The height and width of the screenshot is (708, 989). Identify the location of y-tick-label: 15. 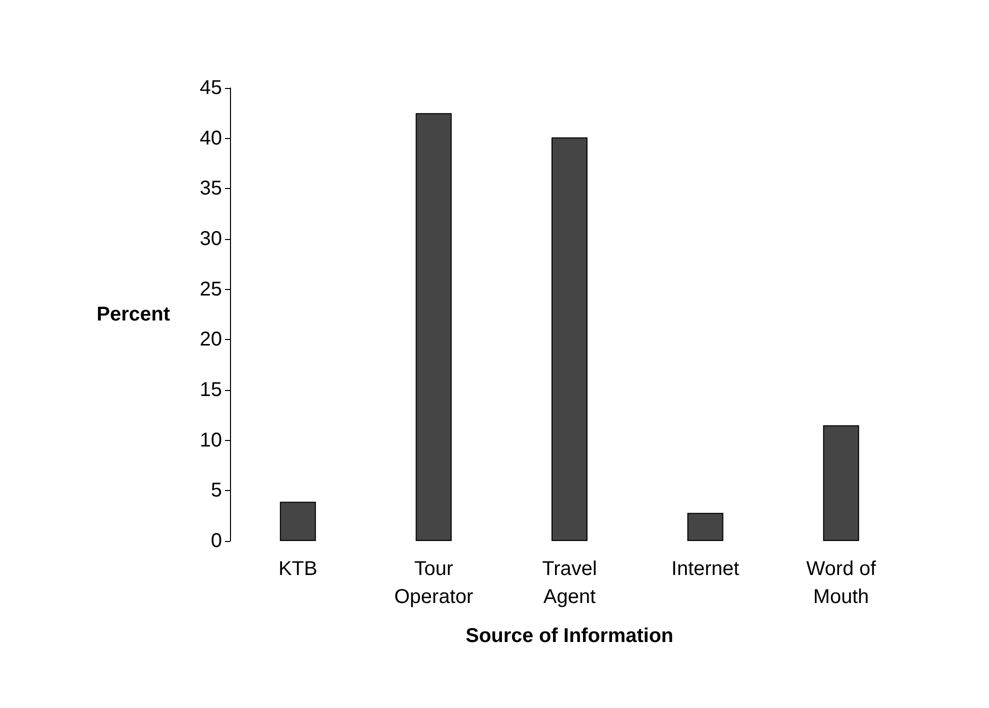
(211, 390).